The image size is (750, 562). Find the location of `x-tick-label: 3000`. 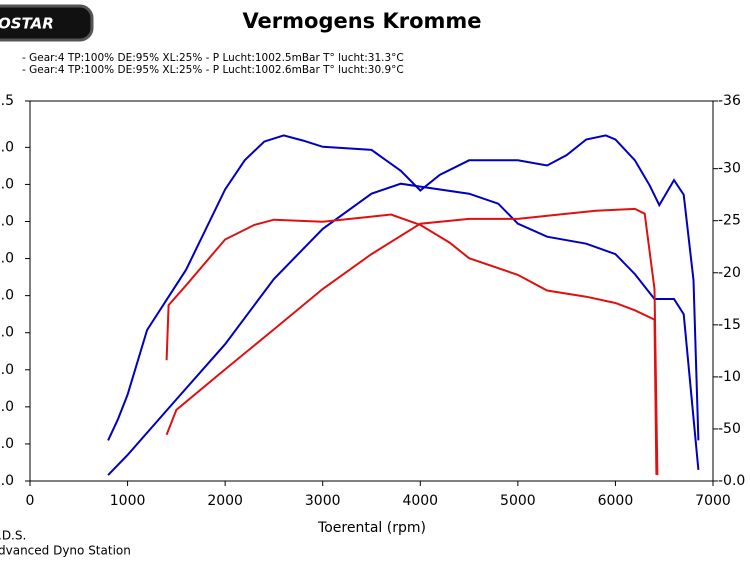

x-tick-label: 3000 is located at coordinates (323, 501).